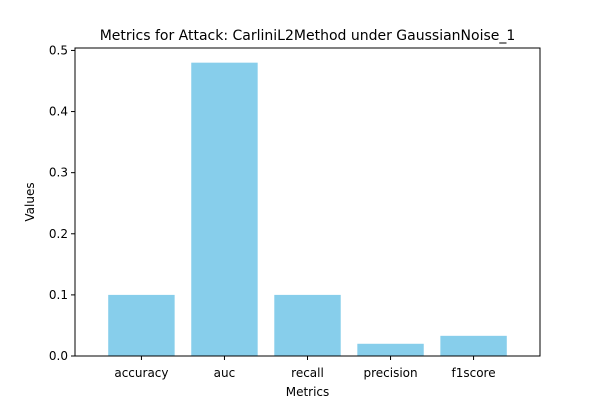  I want to click on y-tick-label-3: 0.3, so click(58, 173).